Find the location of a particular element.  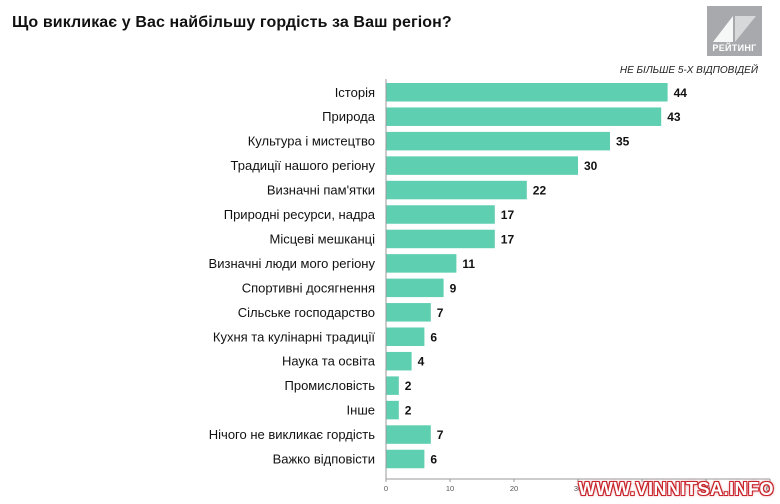

category-label: Природа is located at coordinates (349, 116).